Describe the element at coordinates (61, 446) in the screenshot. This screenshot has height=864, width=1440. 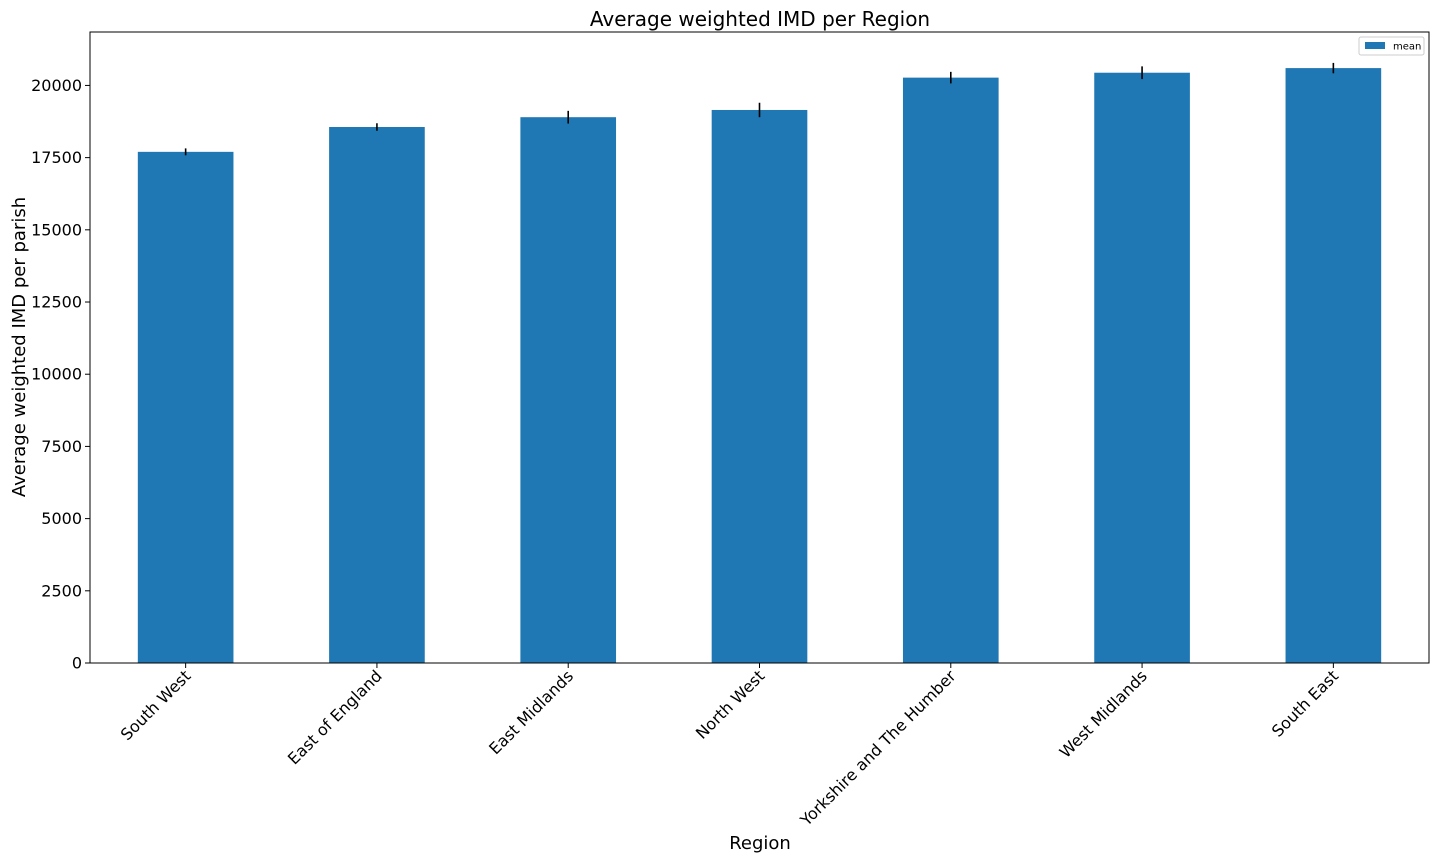
I see `y-tick-label: 7500` at that location.